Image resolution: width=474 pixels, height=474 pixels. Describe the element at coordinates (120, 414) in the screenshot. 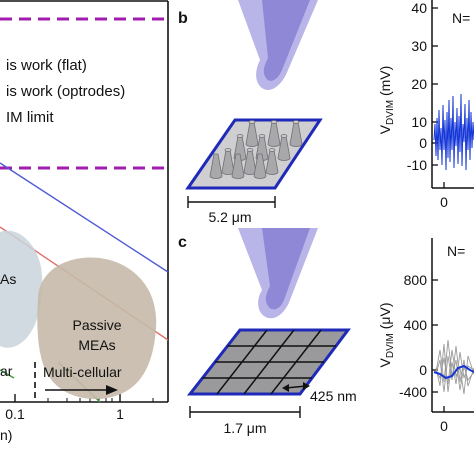

I see `x-tick-label-1: 1` at that location.